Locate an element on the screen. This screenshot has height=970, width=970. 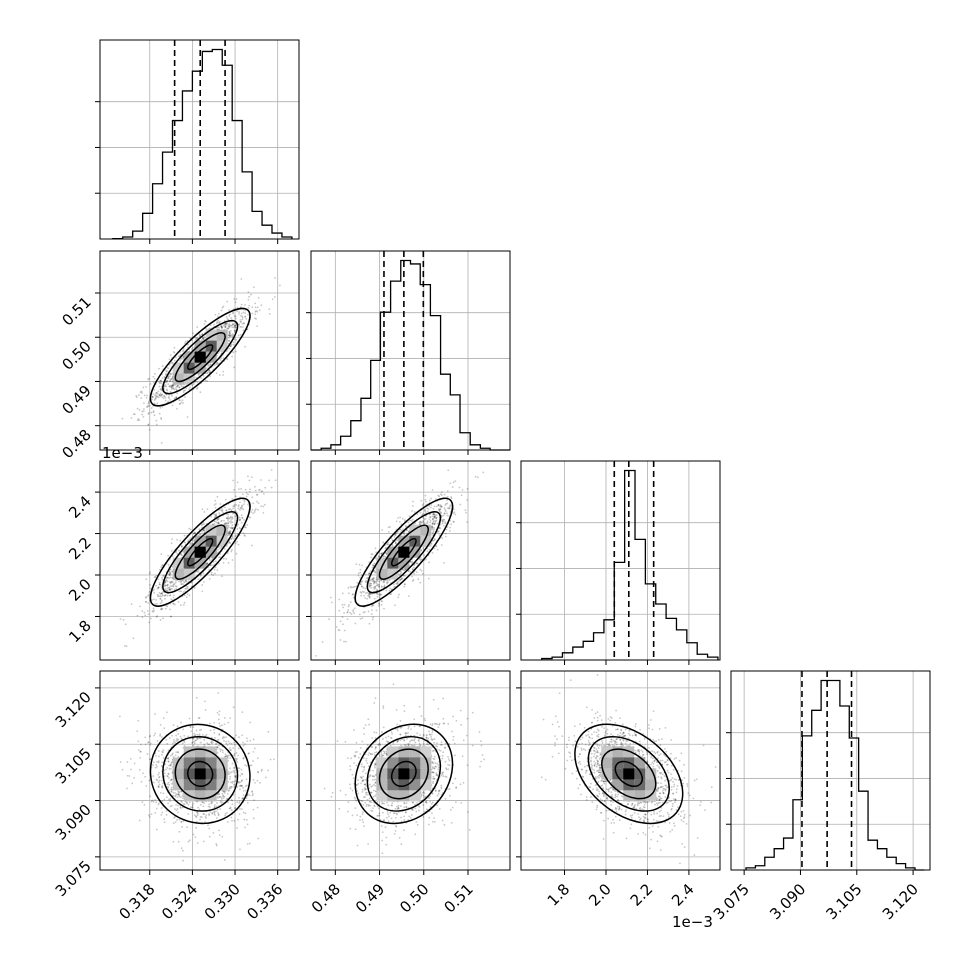
contour-line is located at coordinates (404, 552).